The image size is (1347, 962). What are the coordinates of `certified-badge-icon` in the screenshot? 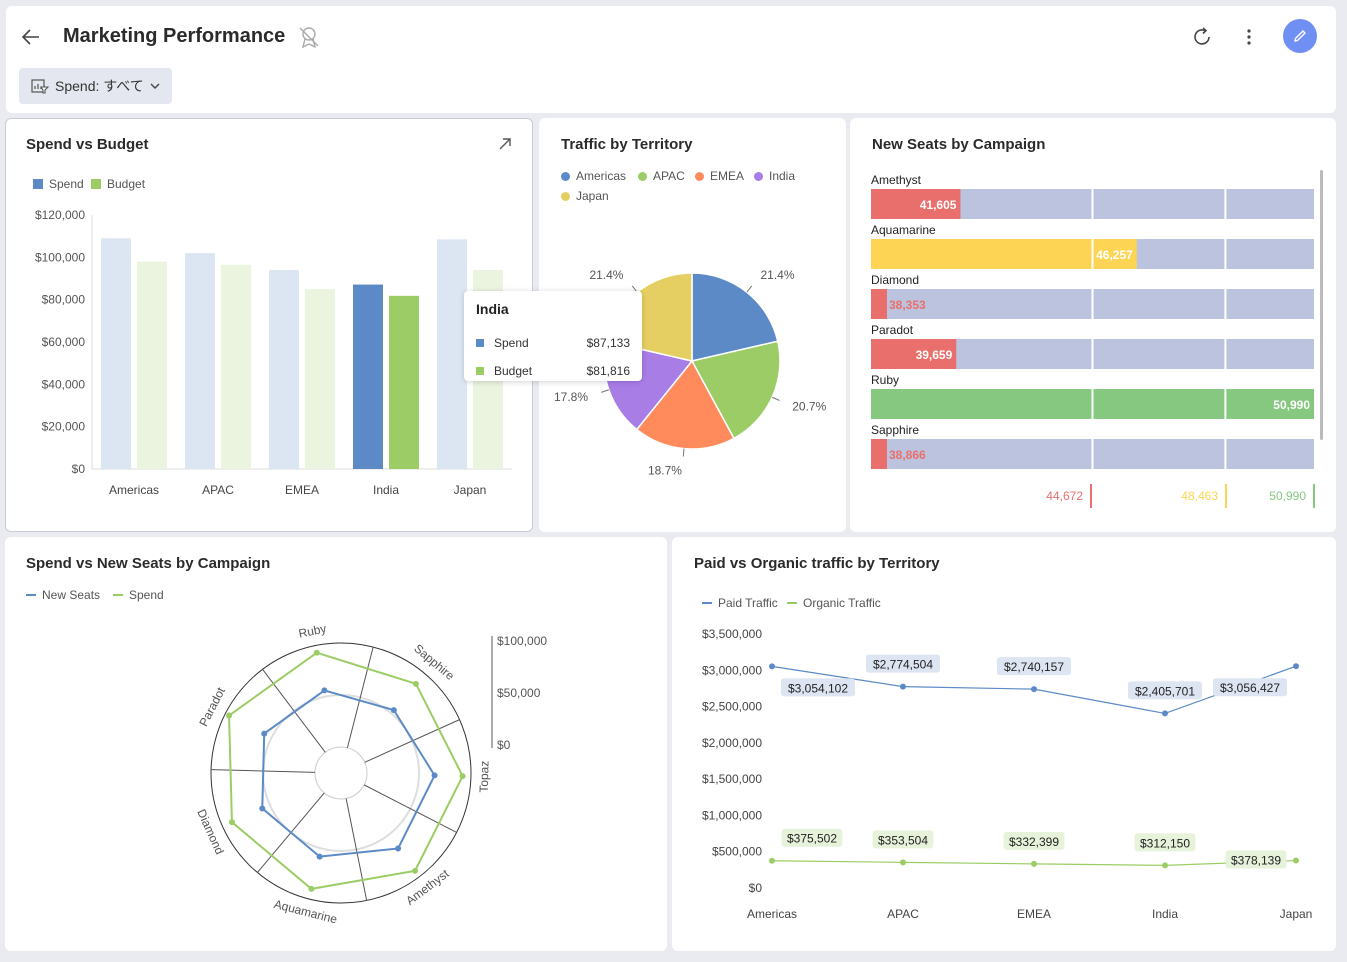 It's located at (309, 37).